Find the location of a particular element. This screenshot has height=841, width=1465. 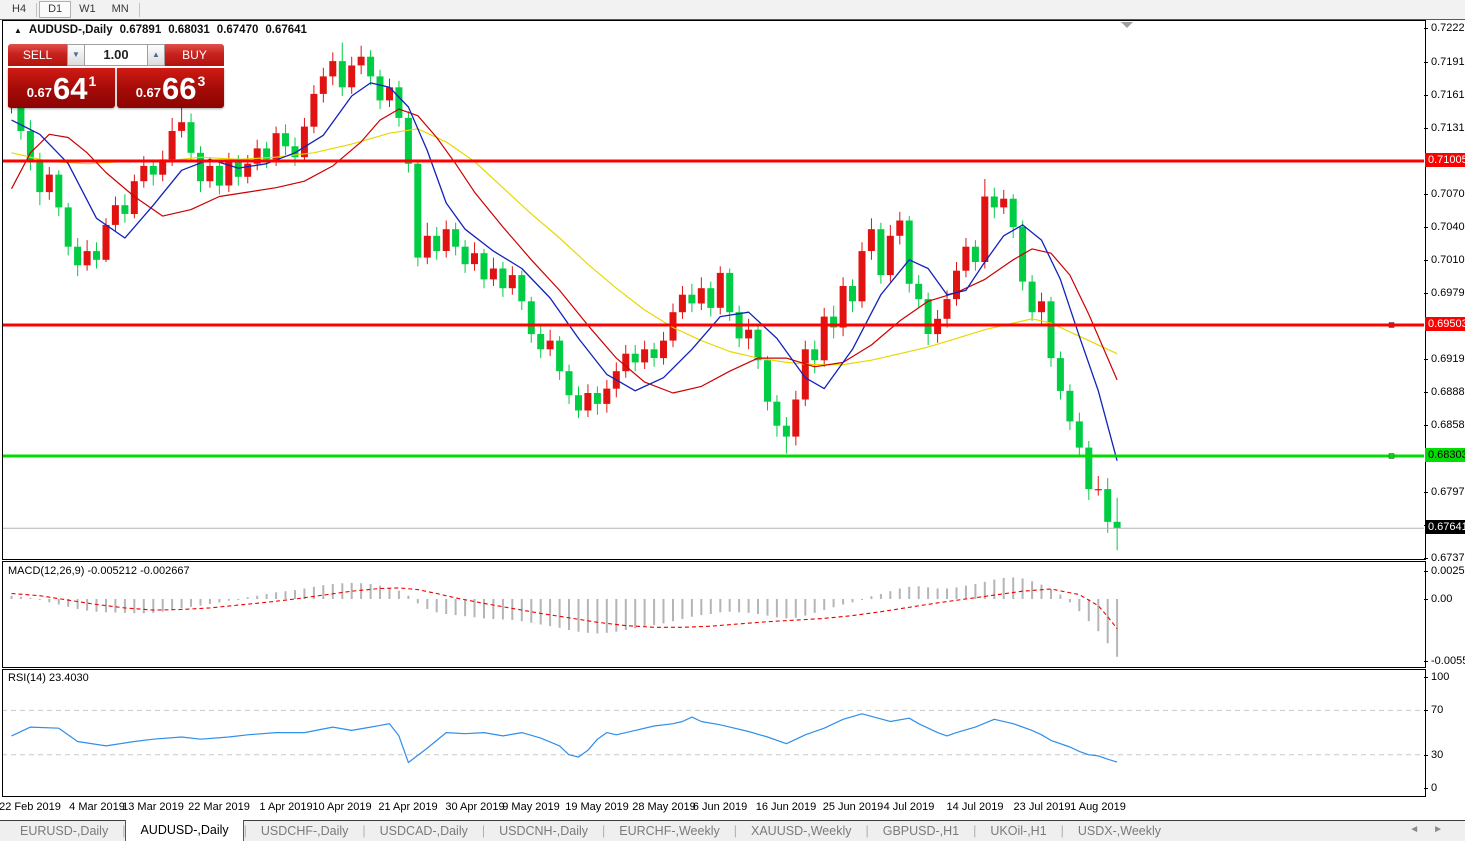

date-tick-label: 30 Apr 2019 is located at coordinates (475, 807).